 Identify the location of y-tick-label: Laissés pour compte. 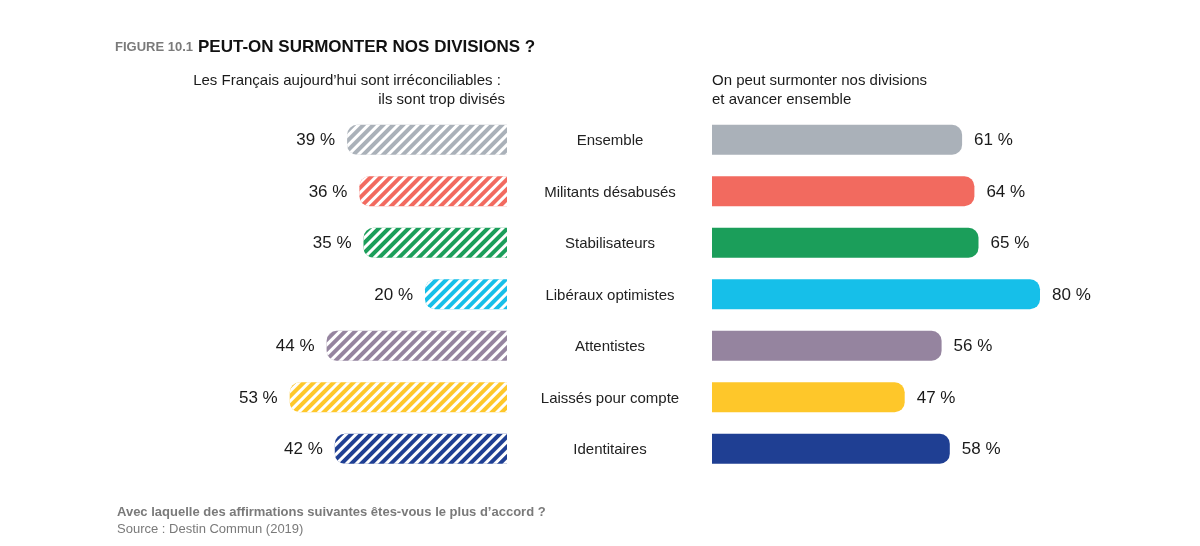
(610, 397).